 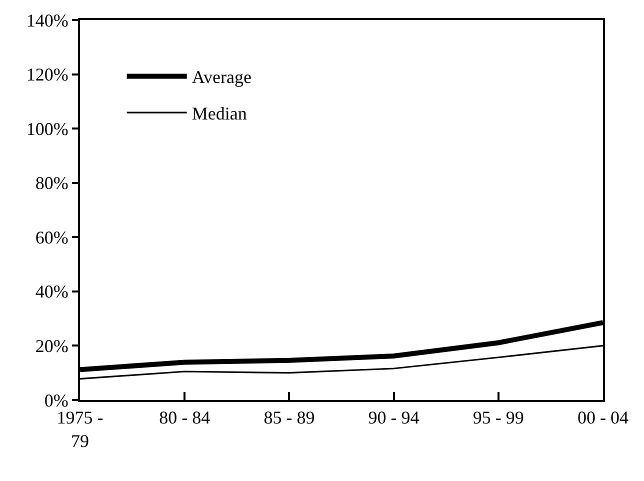 I want to click on x-tick-label: 95 - 99, so click(x=498, y=418).